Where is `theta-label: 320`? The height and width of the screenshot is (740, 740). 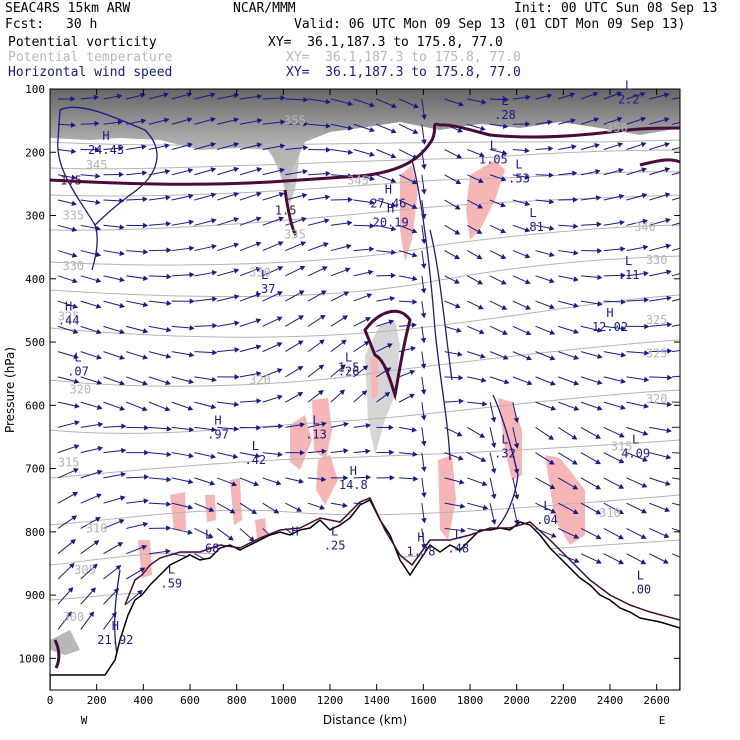
theta-label: 320 is located at coordinates (657, 399).